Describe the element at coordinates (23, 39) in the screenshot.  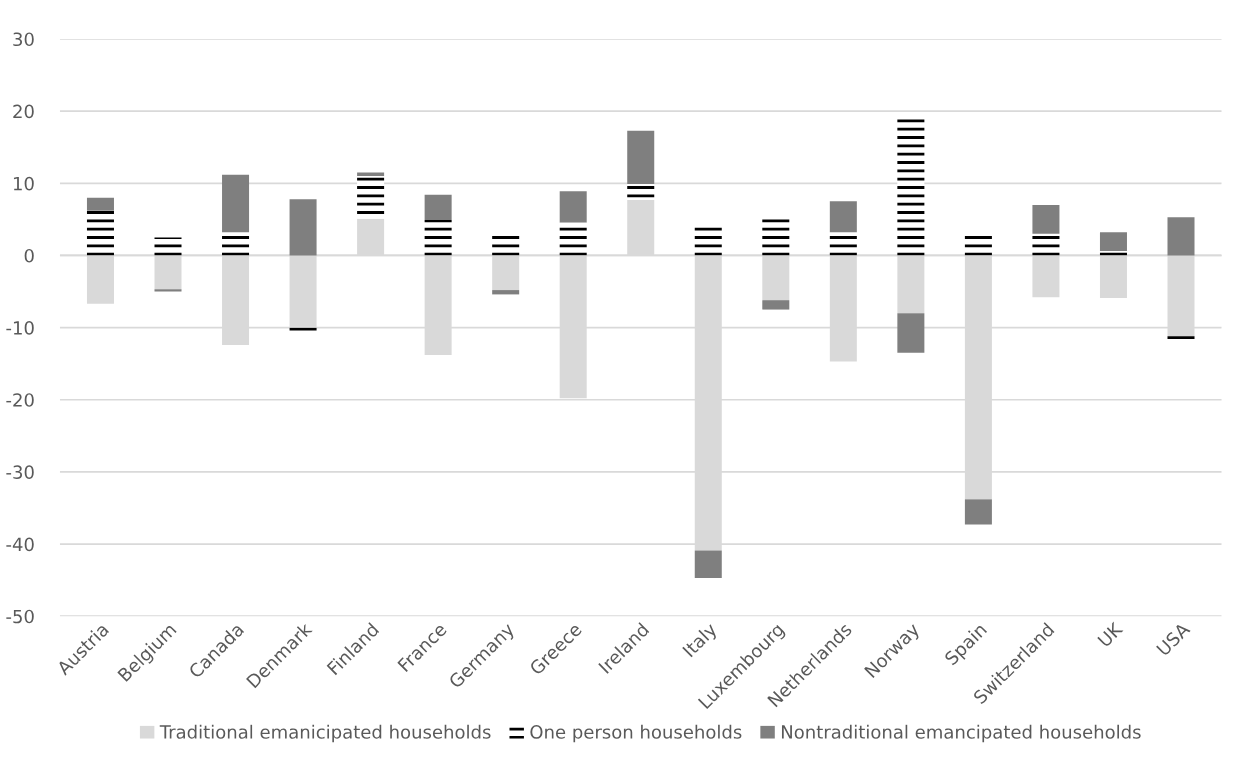
I see `y-tick-label: 30` at that location.